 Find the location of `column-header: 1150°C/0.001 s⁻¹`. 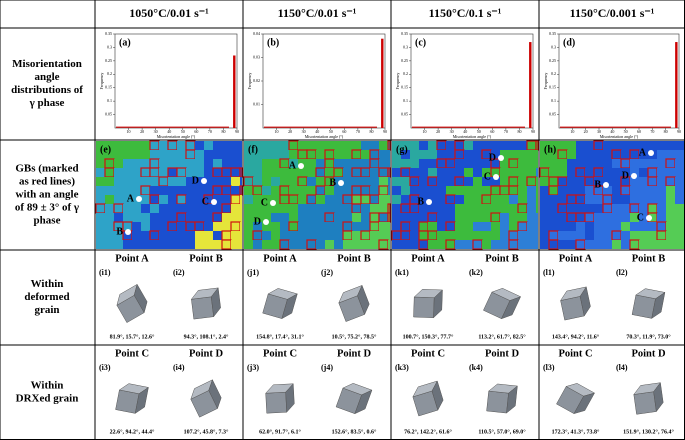

column-header: 1150°C/0.001 s⁻¹ is located at coordinates (612, 13).